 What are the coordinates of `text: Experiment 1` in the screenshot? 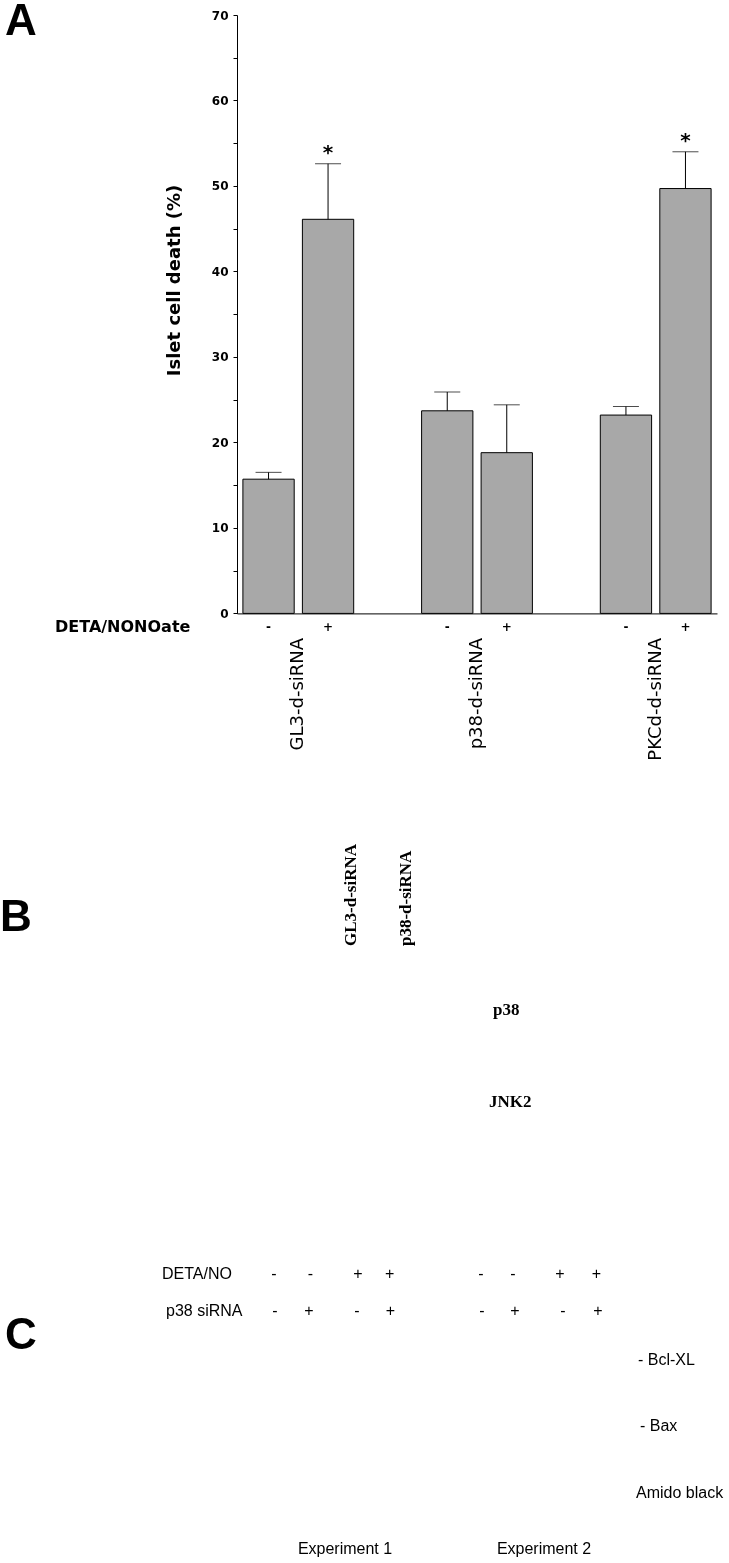 It's located at (345, 1548).